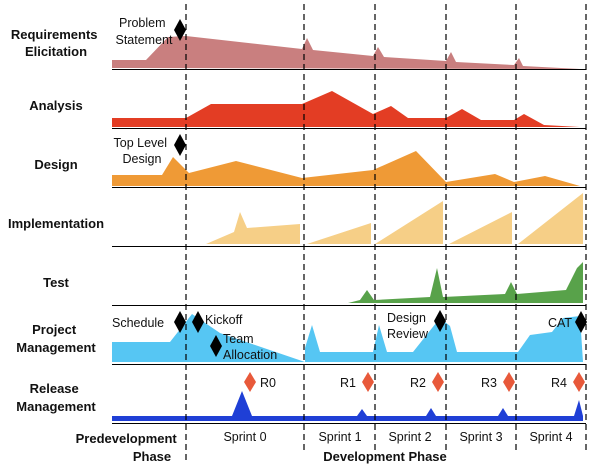 Image resolution: width=589 pixels, height=468 pixels. I want to click on lane-area-project-management, so click(347, 338).